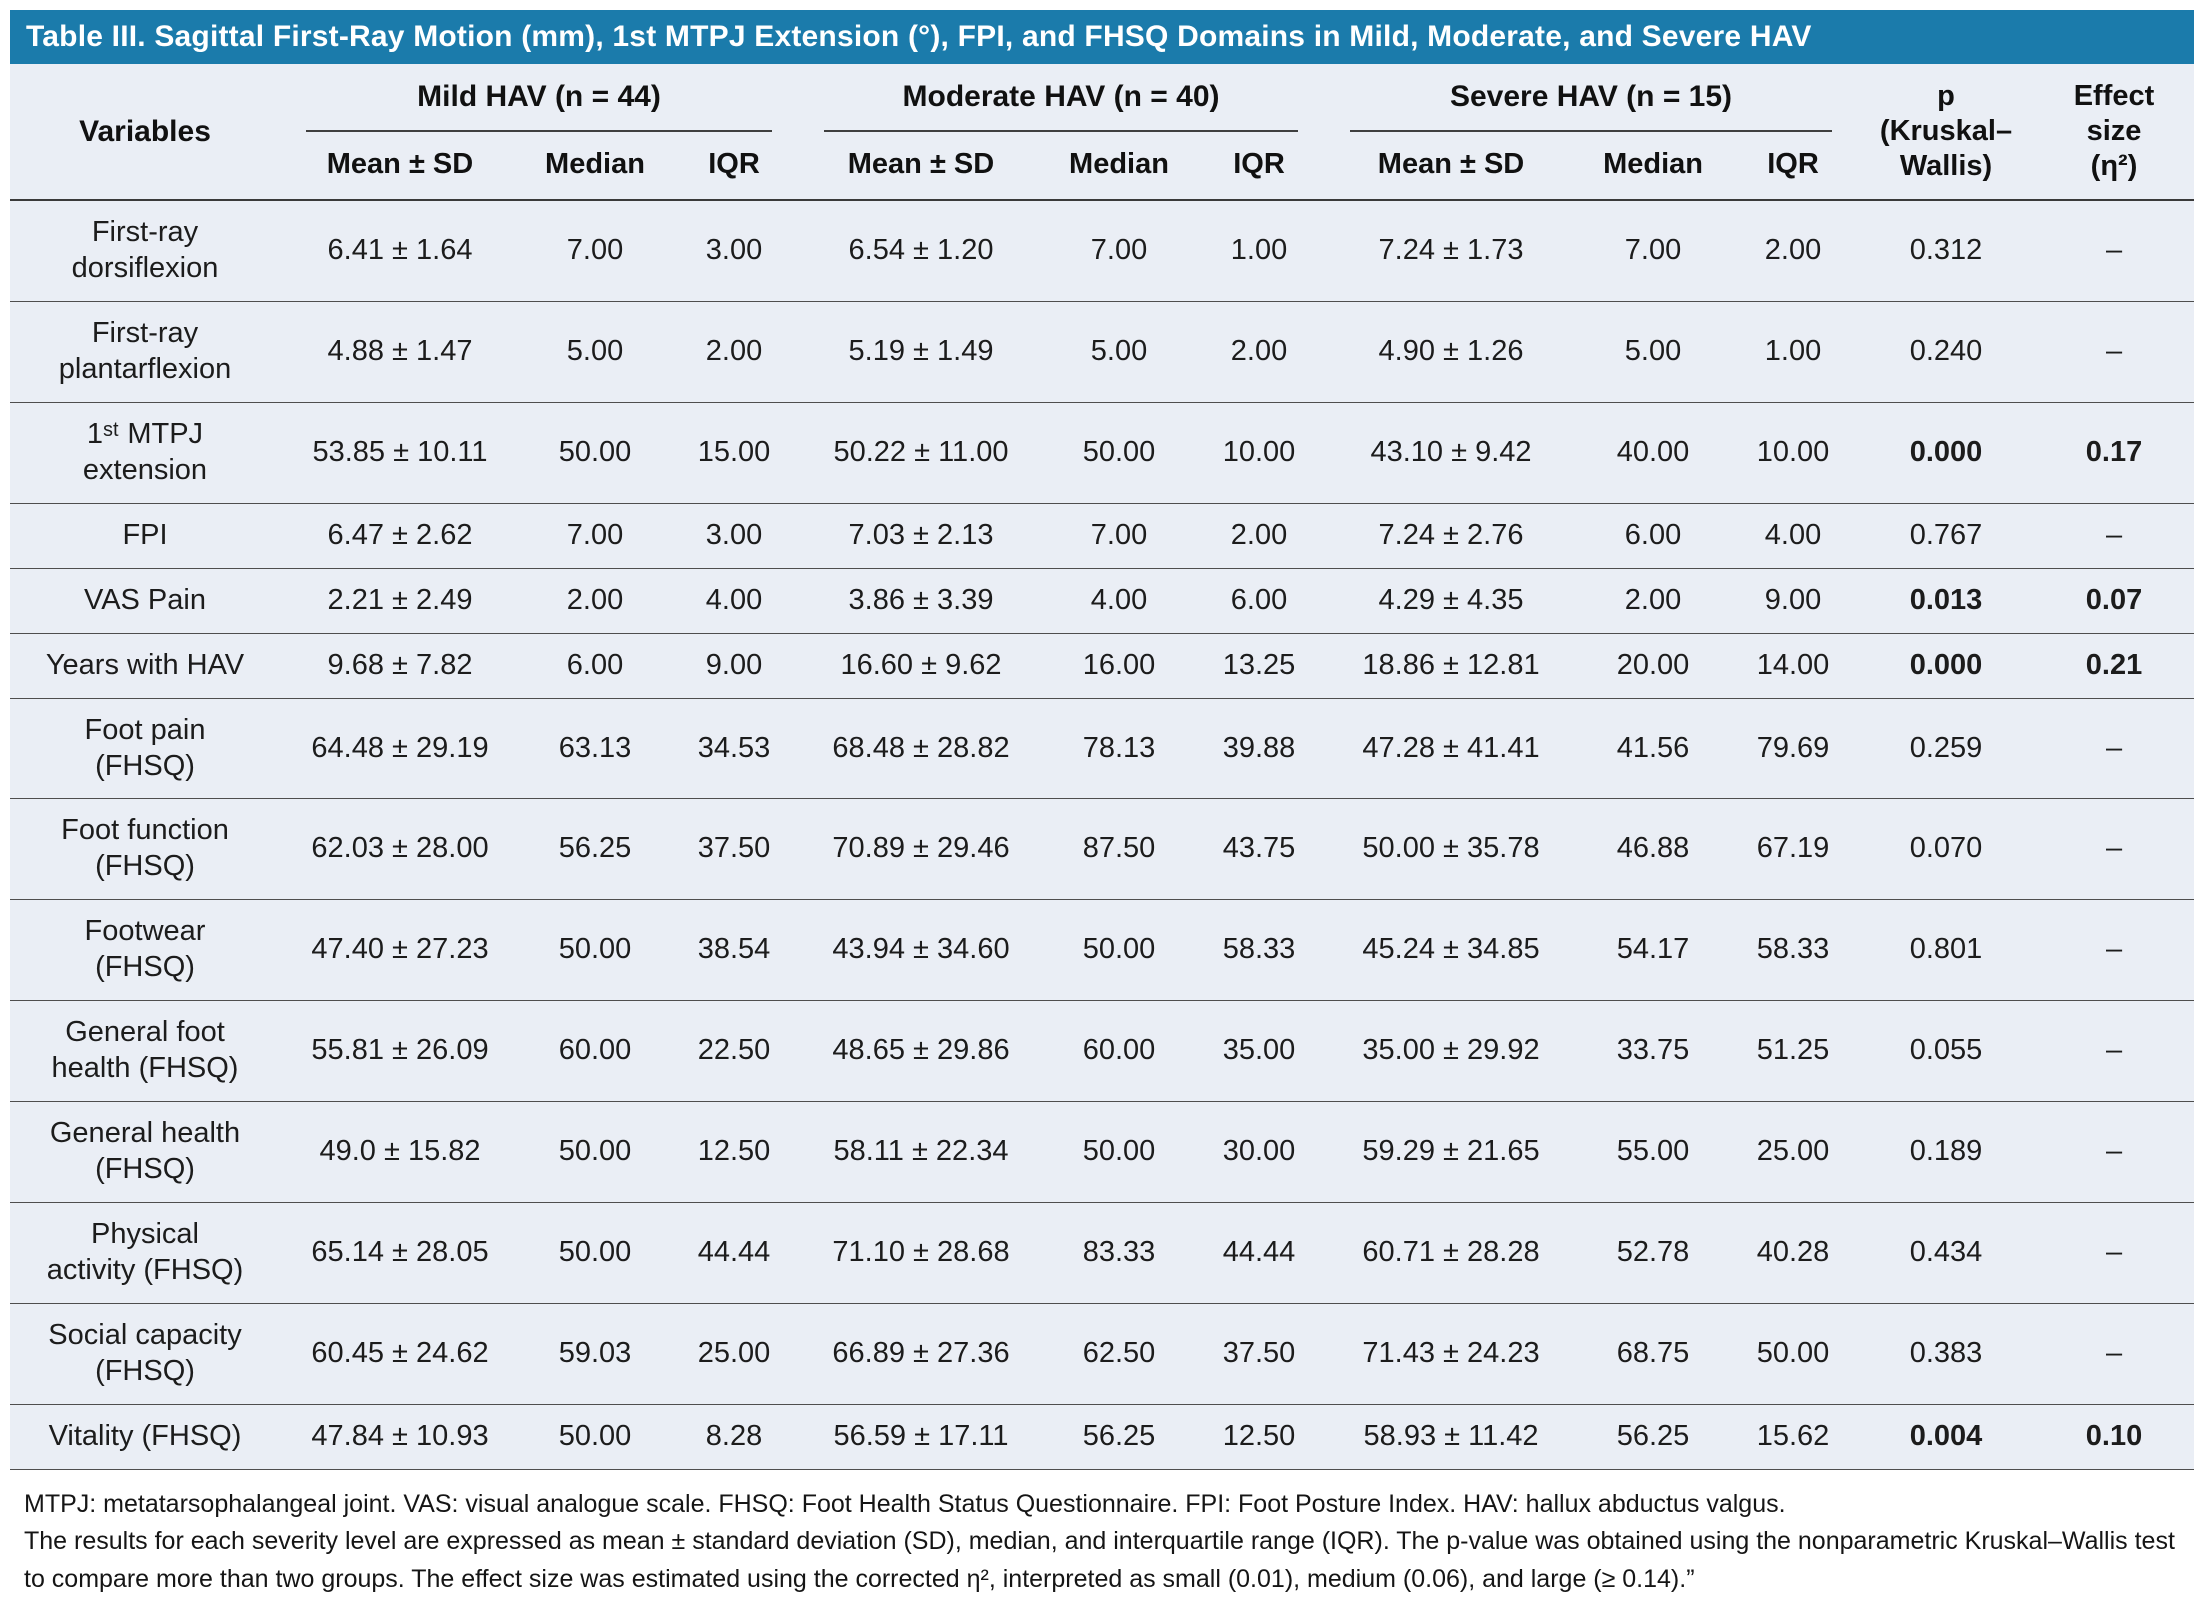 This screenshot has width=2204, height=1617. I want to click on value-cell: 47.28 ± 41.41, so click(1451, 748).